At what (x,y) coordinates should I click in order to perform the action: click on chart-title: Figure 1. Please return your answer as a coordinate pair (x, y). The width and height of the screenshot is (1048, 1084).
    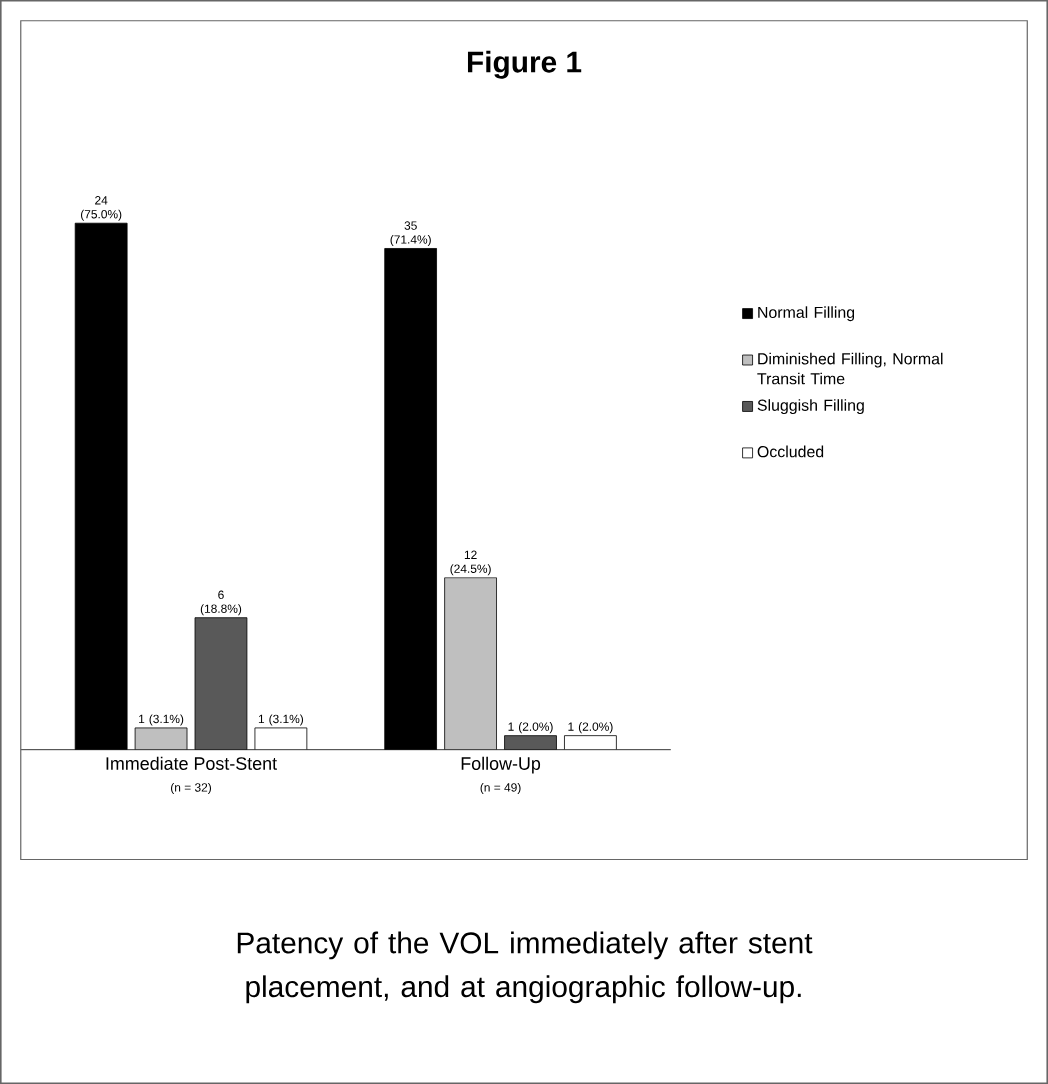
    Looking at the image, I should click on (524, 64).